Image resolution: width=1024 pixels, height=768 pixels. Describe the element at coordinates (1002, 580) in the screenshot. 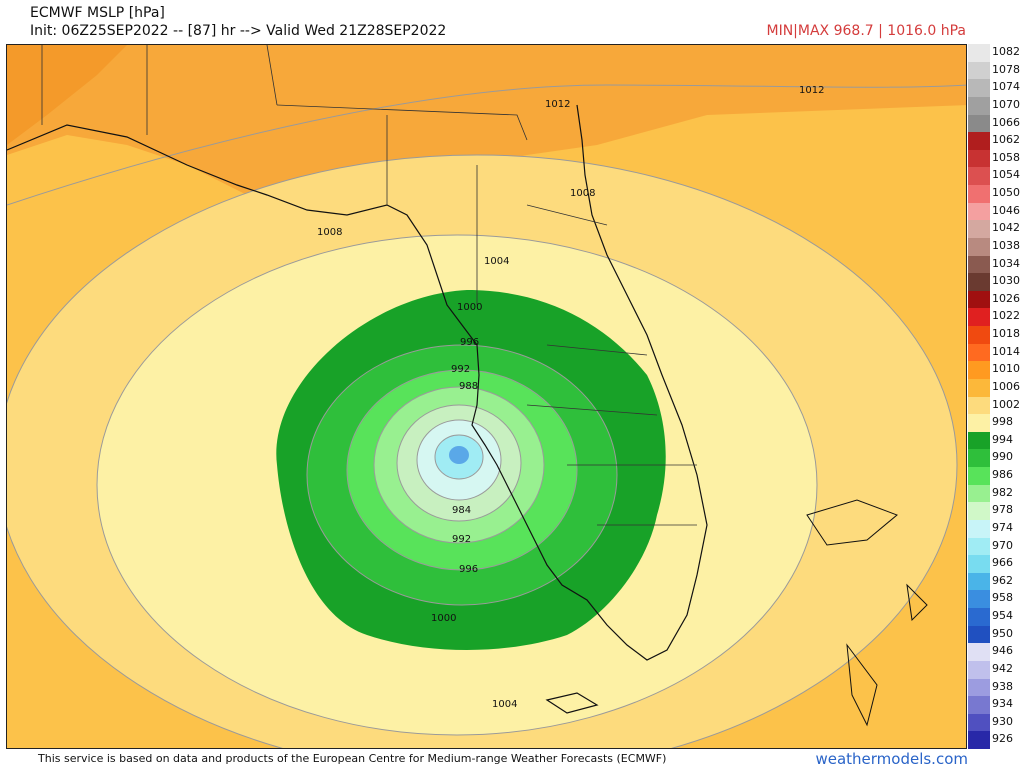

I see `colorbar-label: 962` at that location.